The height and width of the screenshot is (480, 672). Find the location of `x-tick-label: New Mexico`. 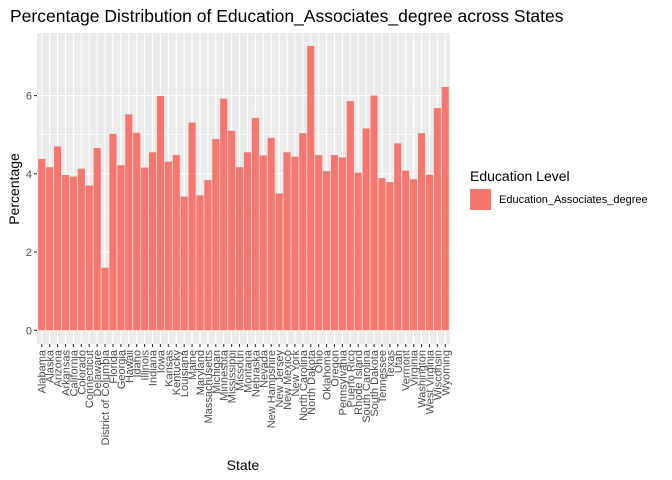

x-tick-label: New Mexico is located at coordinates (288, 380).